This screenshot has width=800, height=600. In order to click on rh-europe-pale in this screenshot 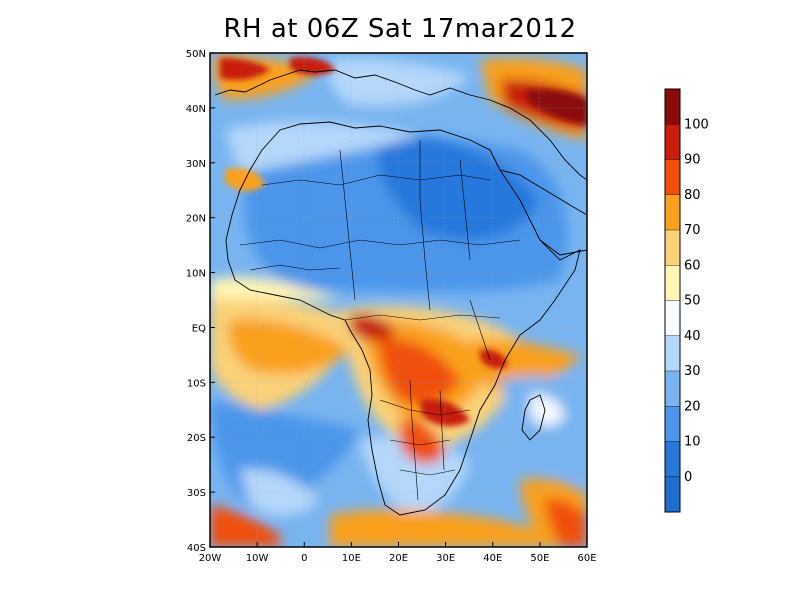, I will do `click(399, 82)`.